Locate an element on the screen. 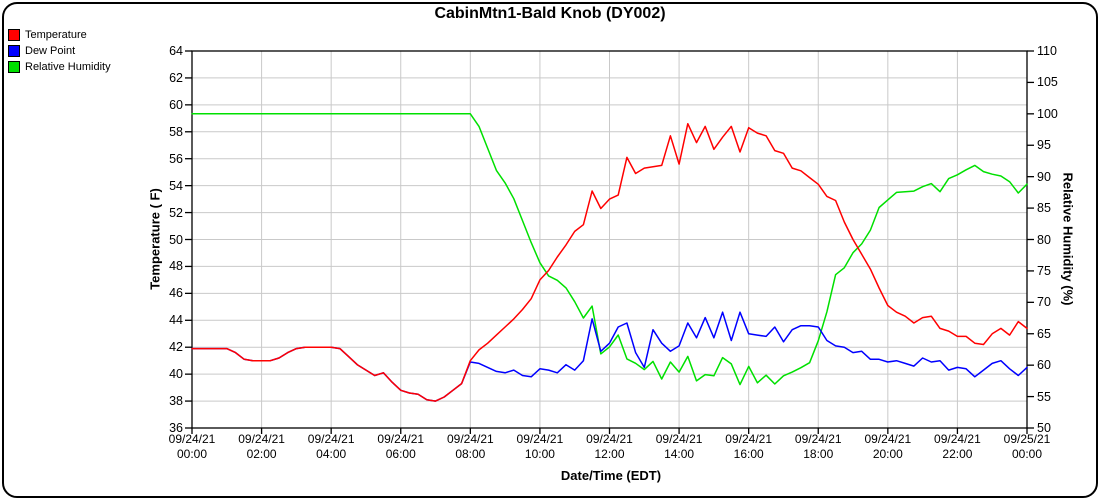 The width and height of the screenshot is (1100, 500). x-axis-tick-label: 09/24/21 10:00 is located at coordinates (540, 447).